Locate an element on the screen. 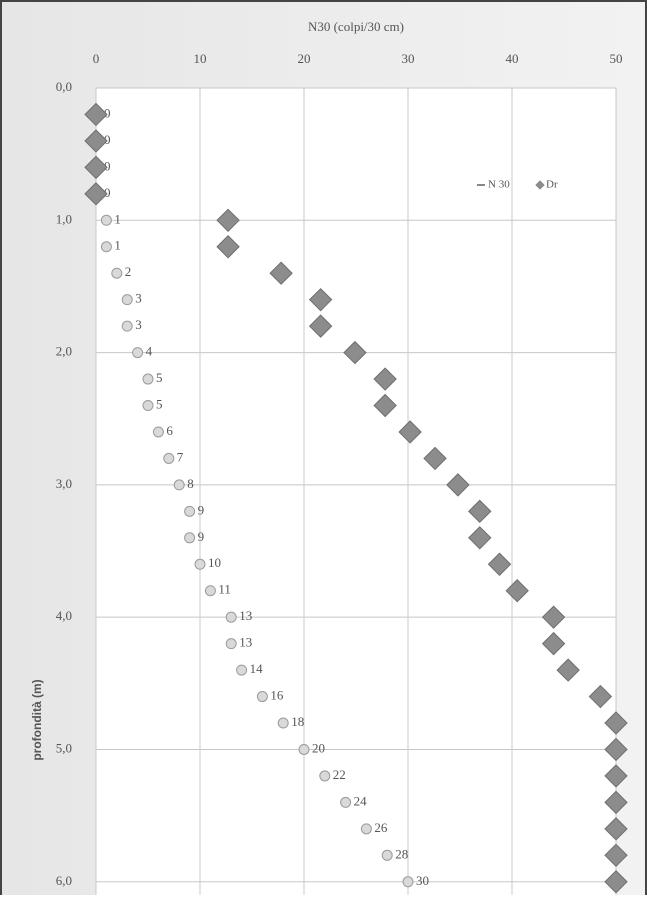 This screenshot has height=900, width=647. y-tick-label: 0,0 is located at coordinates (64, 86).